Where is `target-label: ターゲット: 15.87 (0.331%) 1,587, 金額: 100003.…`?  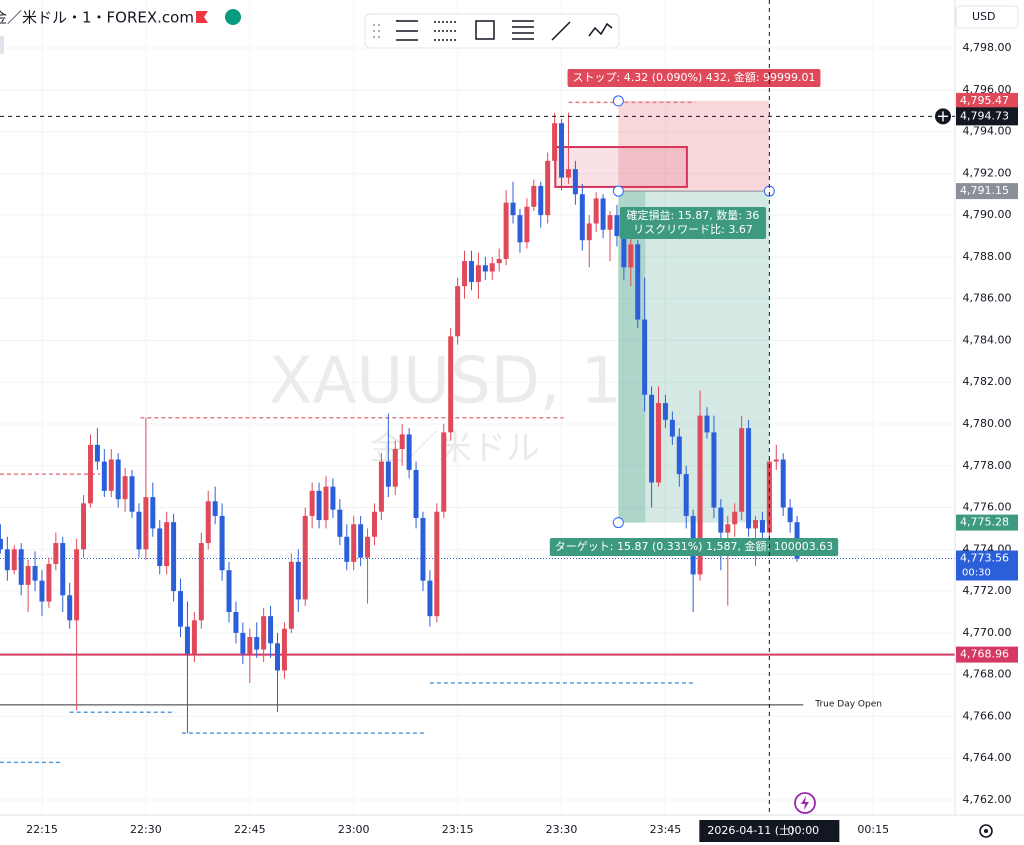 target-label: ターゲット: 15.87 (0.331%) 1,587, 金額: 100003.… is located at coordinates (694, 546).